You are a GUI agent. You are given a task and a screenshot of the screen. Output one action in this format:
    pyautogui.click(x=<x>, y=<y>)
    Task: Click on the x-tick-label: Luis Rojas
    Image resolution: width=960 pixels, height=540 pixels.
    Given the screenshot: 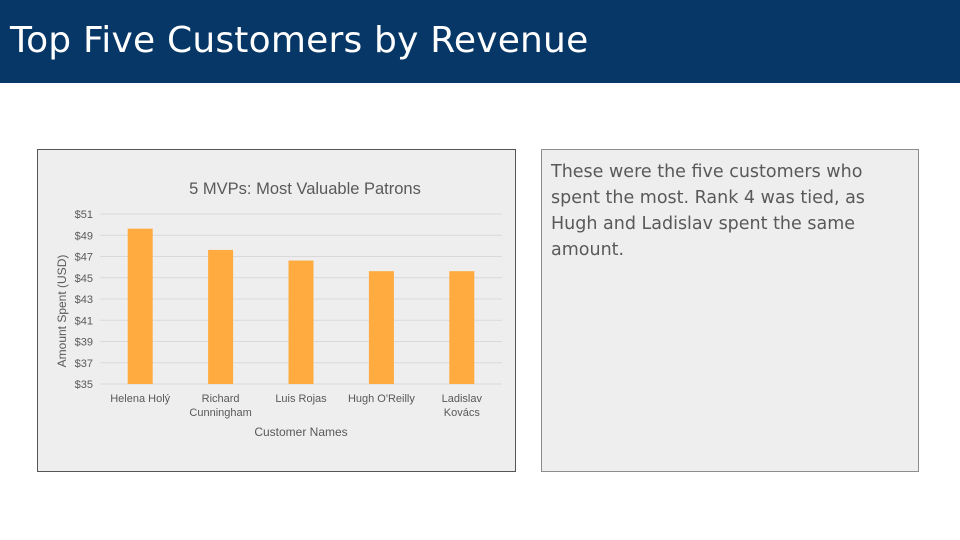 What is the action you would take?
    pyautogui.click(x=301, y=399)
    